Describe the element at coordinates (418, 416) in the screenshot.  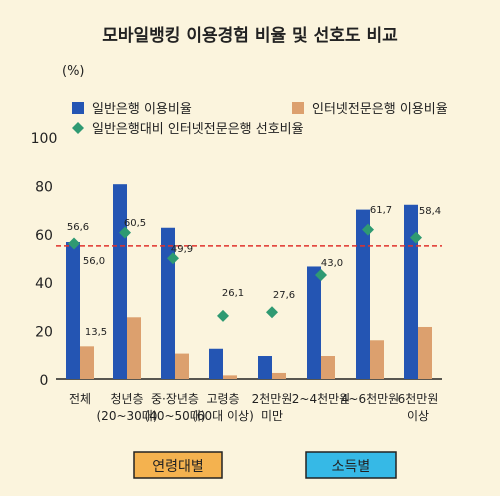
I see `x-tick-label: 이상` at that location.